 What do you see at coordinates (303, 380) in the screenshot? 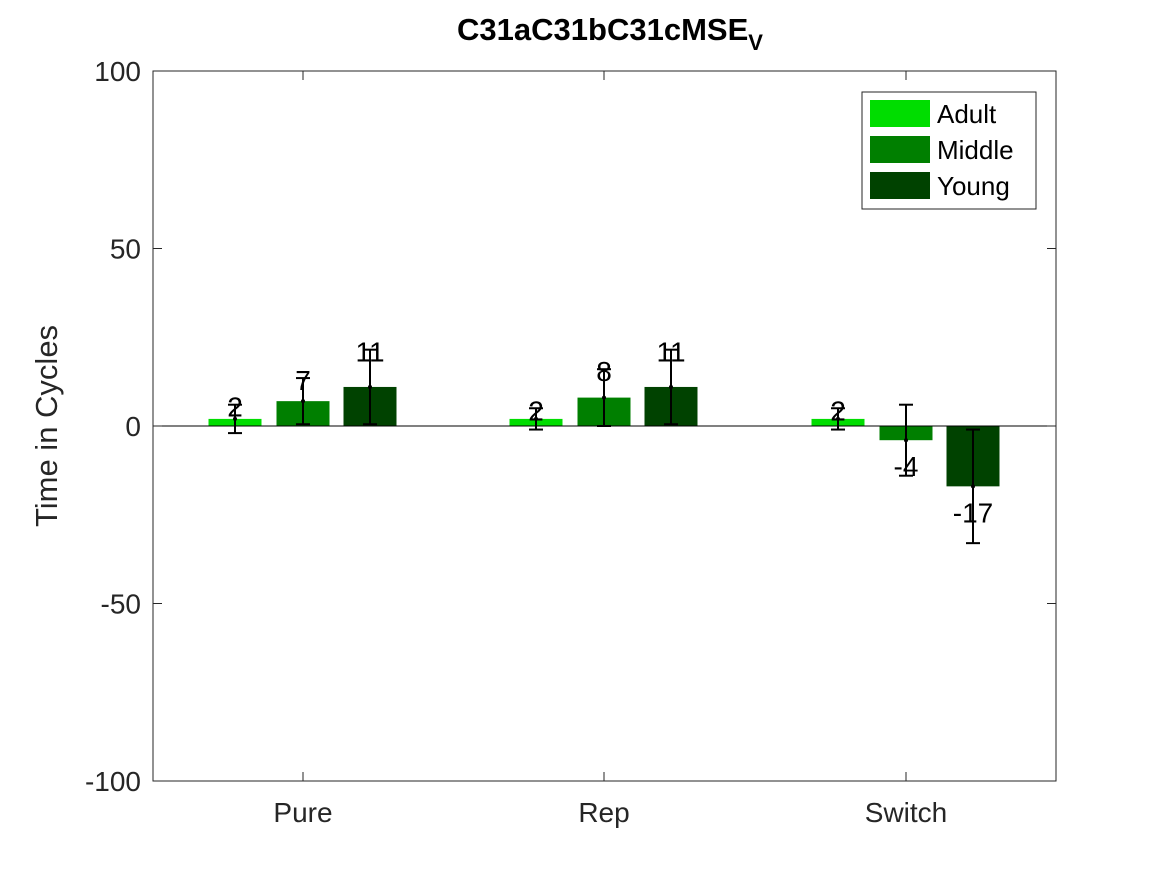
I see `data-label-middle-pure: 7` at bounding box center [303, 380].